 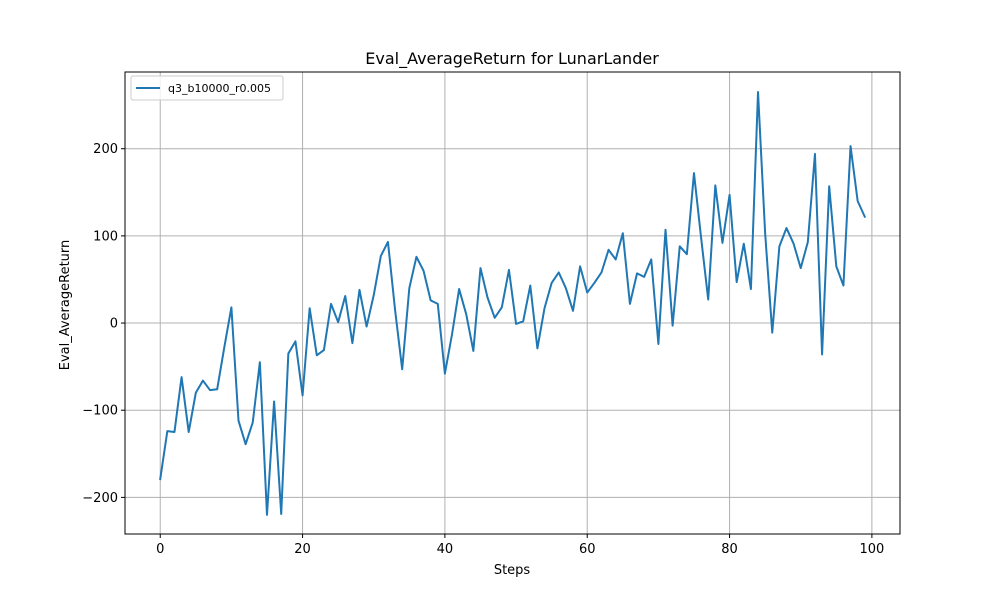 What do you see at coordinates (512, 59) in the screenshot?
I see `chart-title: Eval_AverageReturn for LunarLander` at bounding box center [512, 59].